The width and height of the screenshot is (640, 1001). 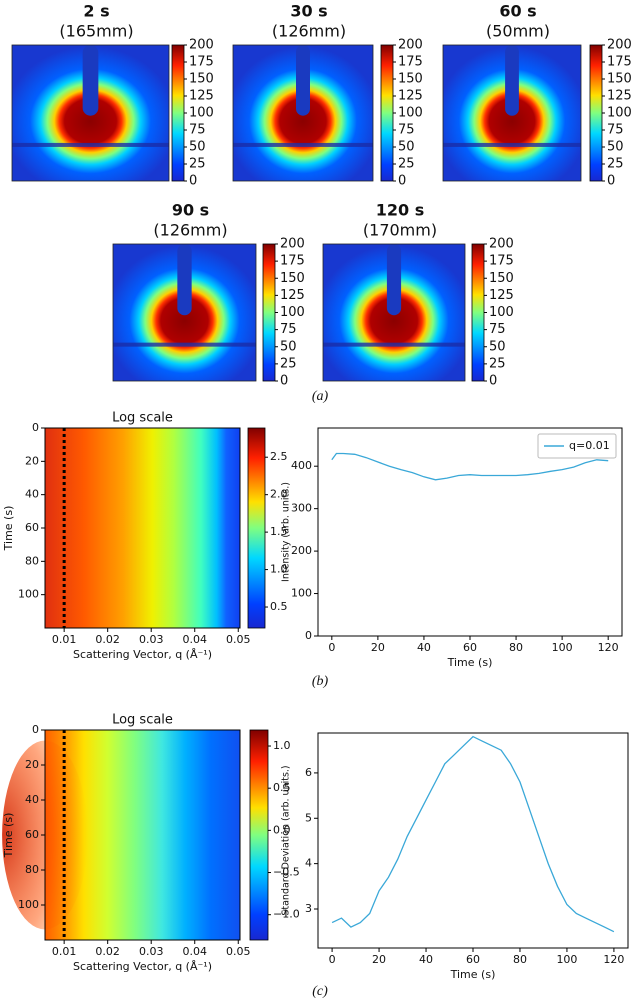 I want to click on colorbar-tick-label: −1.0, so click(x=286, y=914).